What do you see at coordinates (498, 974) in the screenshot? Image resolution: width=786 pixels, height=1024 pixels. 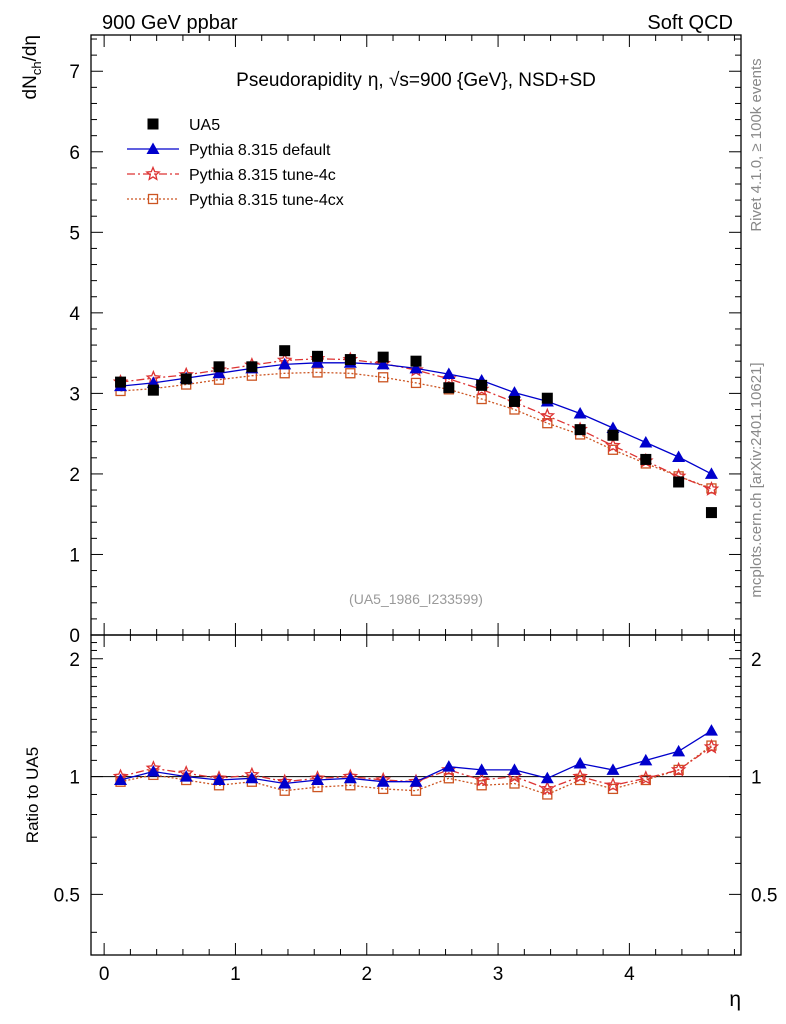 I see `x-tick-label: 3` at bounding box center [498, 974].